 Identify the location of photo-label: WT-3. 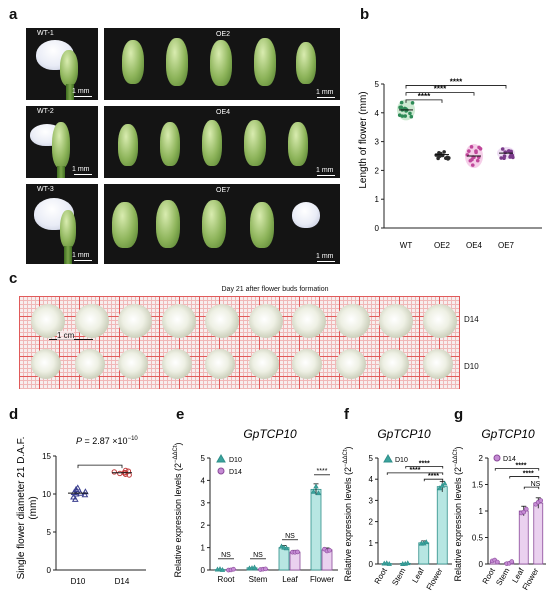
(45, 189).